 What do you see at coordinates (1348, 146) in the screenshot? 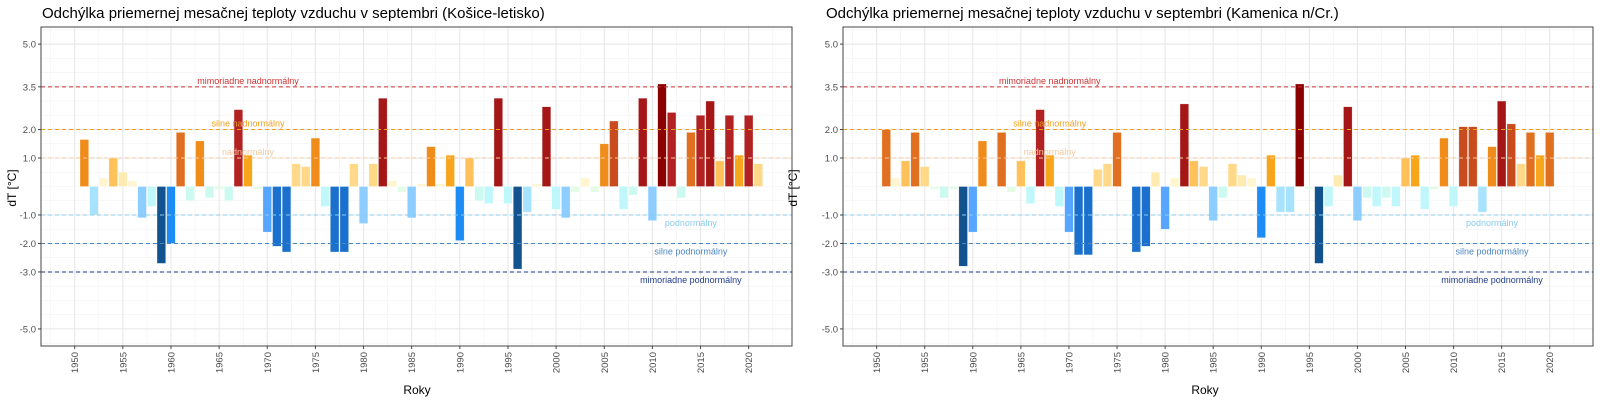
I see `bar-1999` at bounding box center [1348, 146].